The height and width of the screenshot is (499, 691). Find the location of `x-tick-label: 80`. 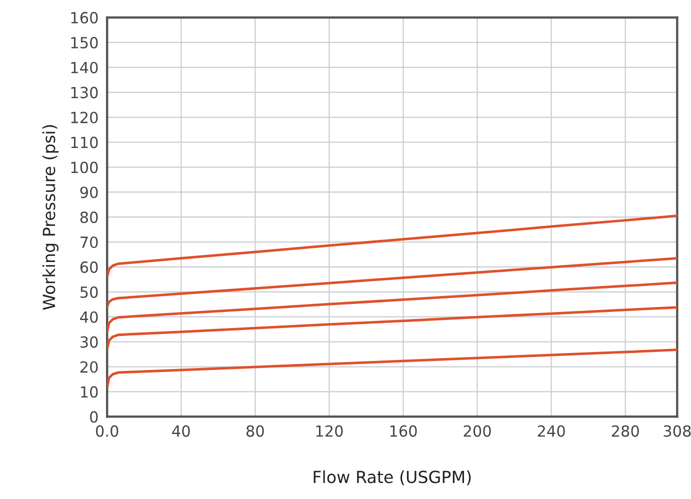

x-tick-label: 80 is located at coordinates (255, 431).